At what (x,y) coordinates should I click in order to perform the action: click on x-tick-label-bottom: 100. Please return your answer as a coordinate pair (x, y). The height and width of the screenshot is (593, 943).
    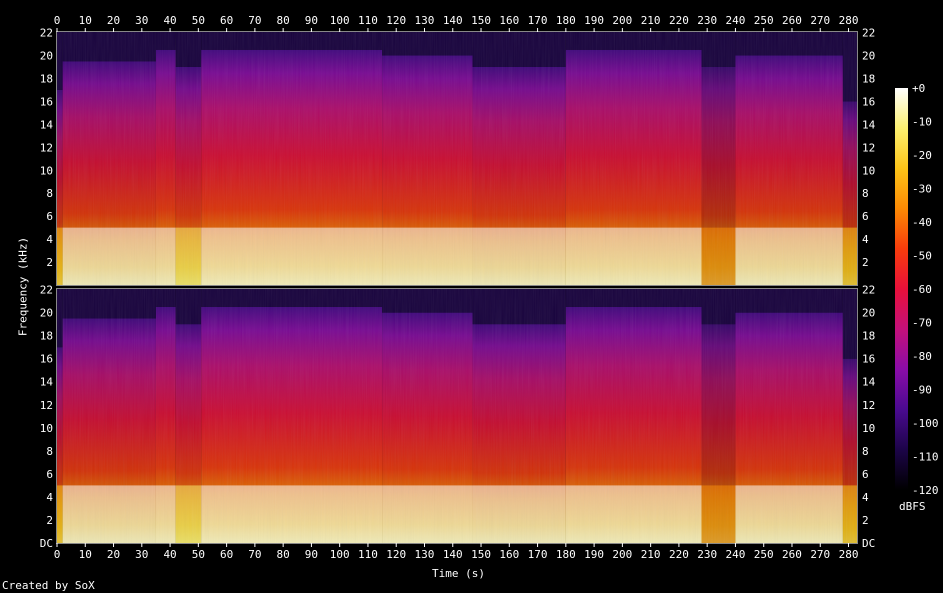
    Looking at the image, I should click on (340, 554).